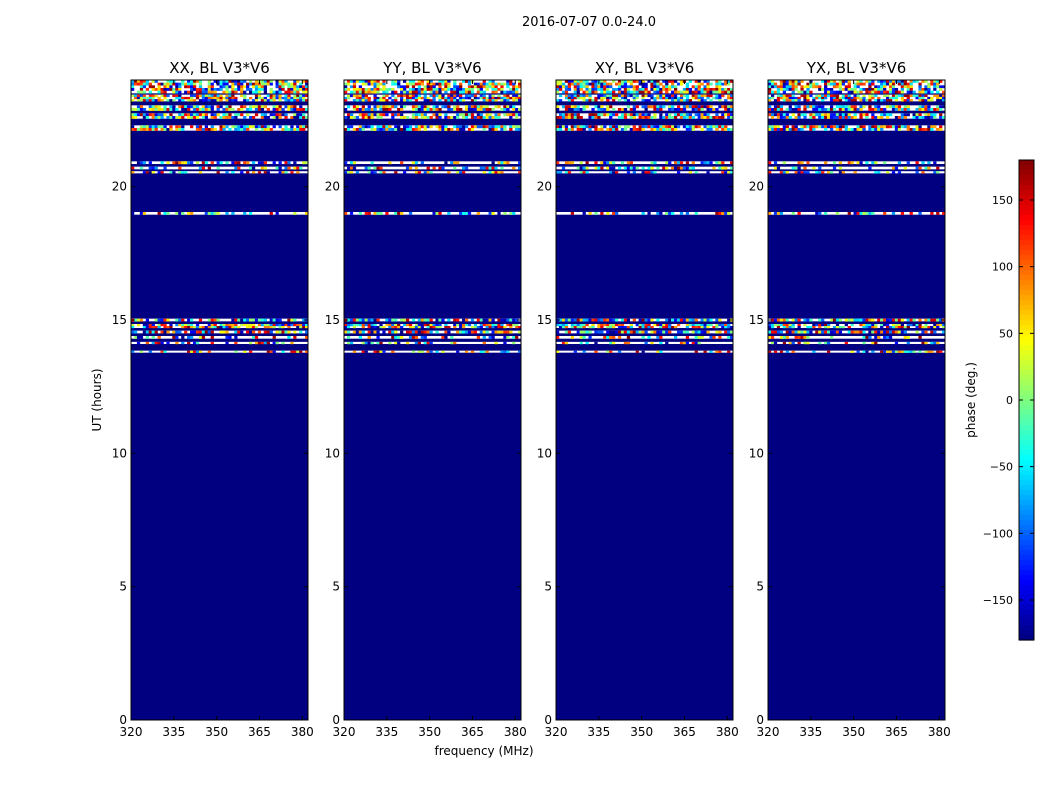 This screenshot has height=800, width=1050. I want to click on x-tick-label: 320, so click(556, 732).